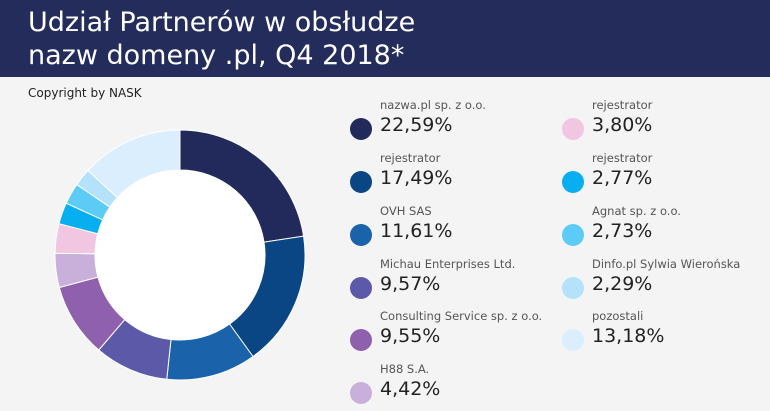  What do you see at coordinates (618, 316) in the screenshot?
I see `legend-label: pozostali` at bounding box center [618, 316].